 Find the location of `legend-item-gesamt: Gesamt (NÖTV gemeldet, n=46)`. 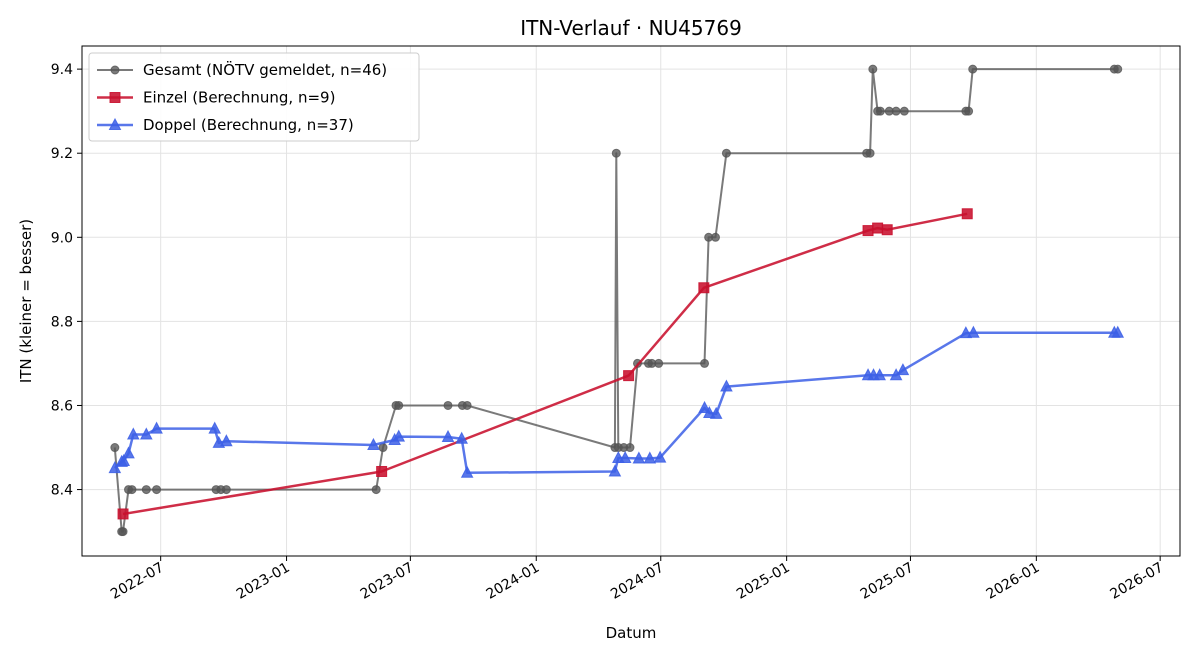

legend-item-gesamt: Gesamt (NÖTV gemeldet, n=46) is located at coordinates (242, 69).